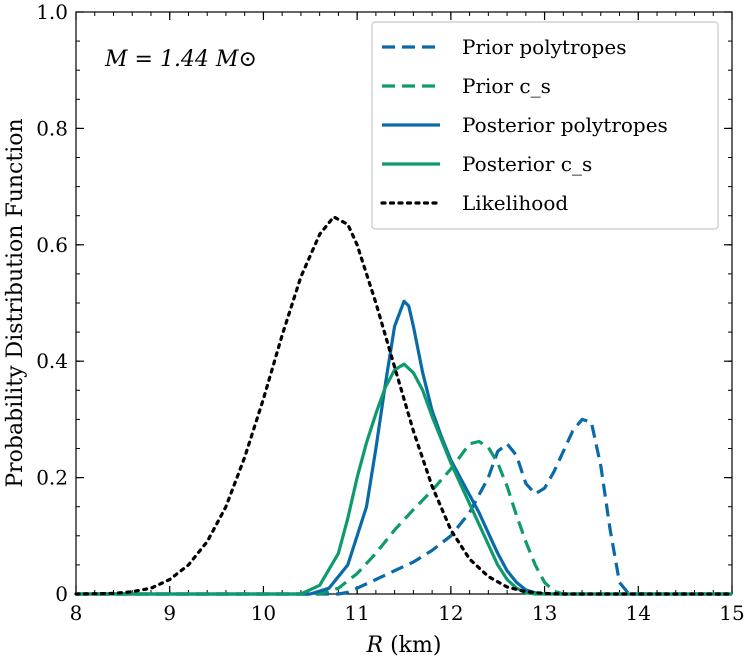 The height and width of the screenshot is (663, 747). What do you see at coordinates (565, 125) in the screenshot?
I see `legend-label-posterior-polytropes: Posterior polytropes` at bounding box center [565, 125].